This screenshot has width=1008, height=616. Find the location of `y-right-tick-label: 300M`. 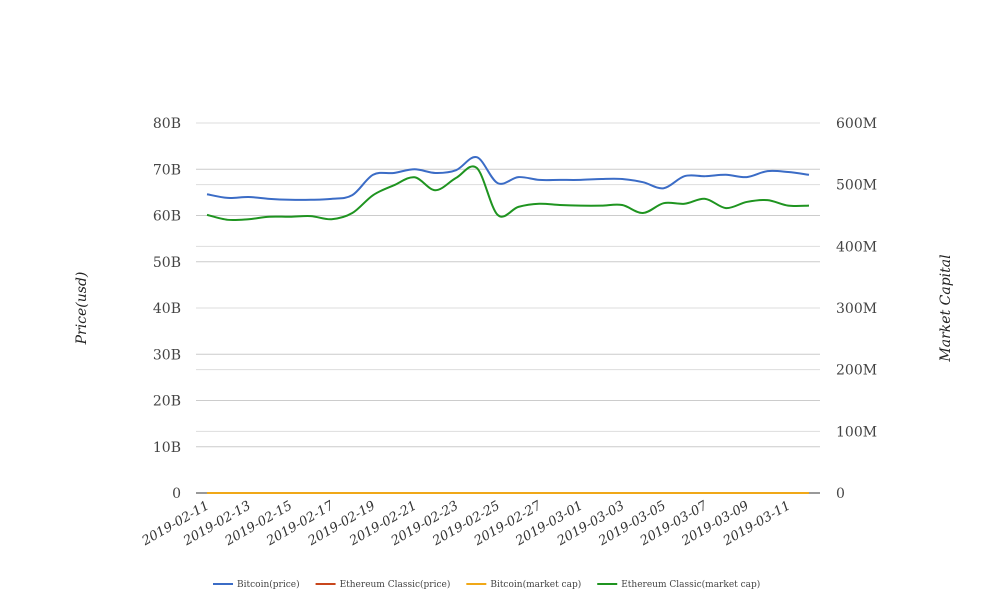

y-right-tick-label: 300M is located at coordinates (856, 309).